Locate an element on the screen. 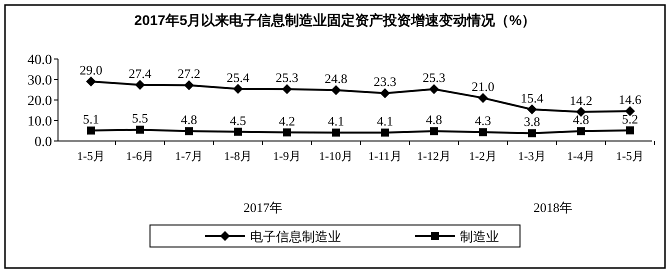 This screenshot has width=670, height=273. data-label: 5.2 is located at coordinates (630, 118).